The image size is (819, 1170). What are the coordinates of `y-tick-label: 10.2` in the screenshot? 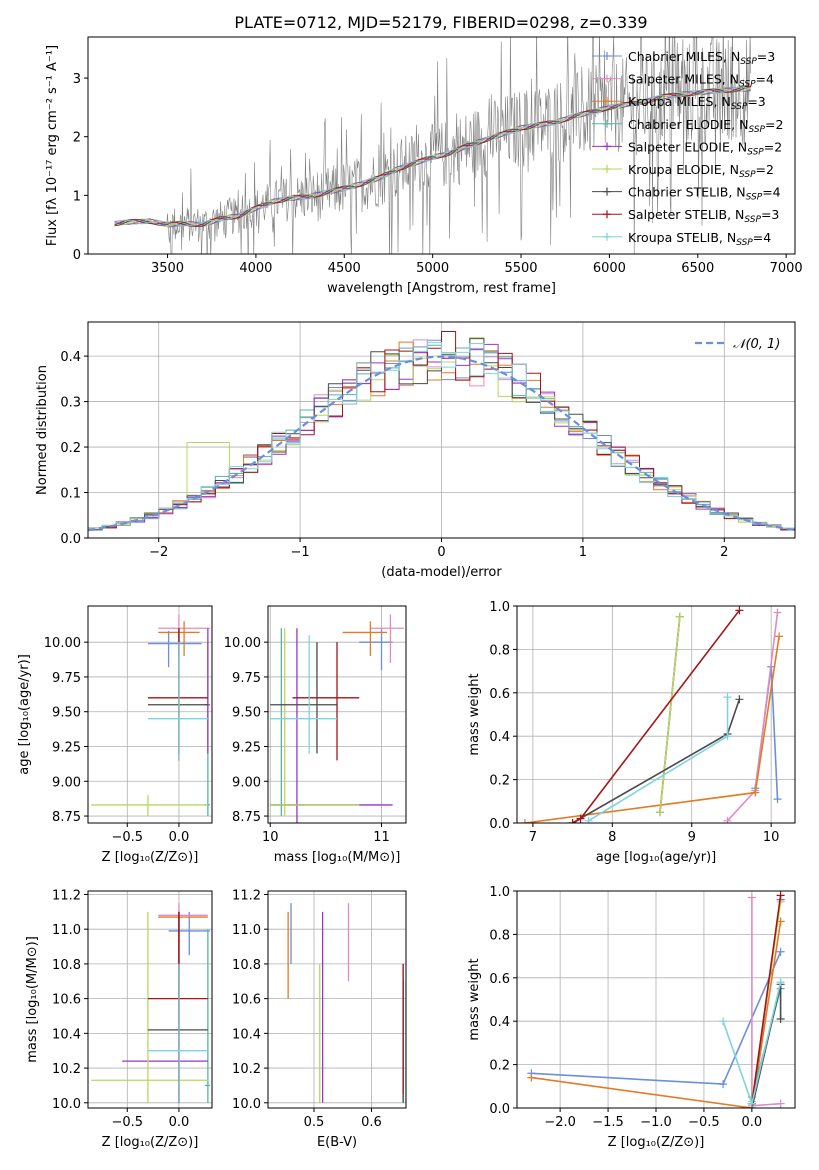 It's located at (66, 1069).